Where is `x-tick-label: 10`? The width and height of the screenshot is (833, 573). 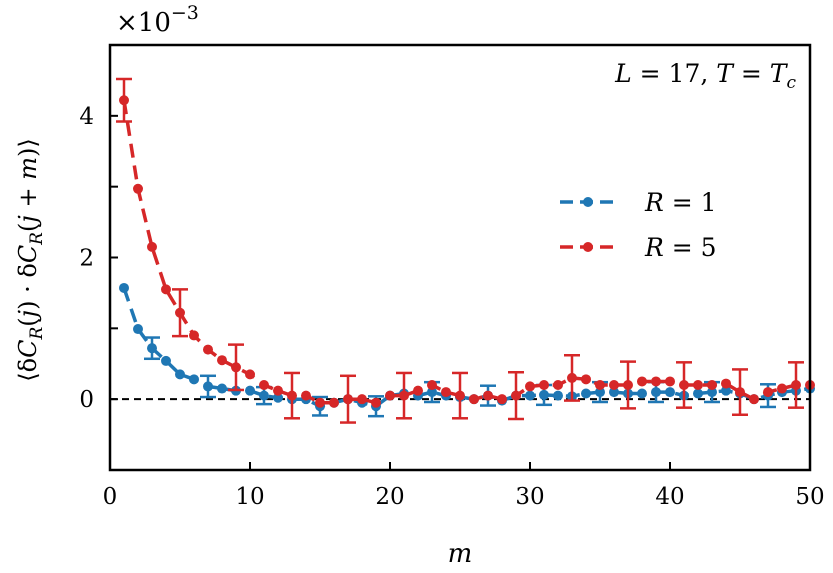
x-tick-label: 10 is located at coordinates (249, 497).